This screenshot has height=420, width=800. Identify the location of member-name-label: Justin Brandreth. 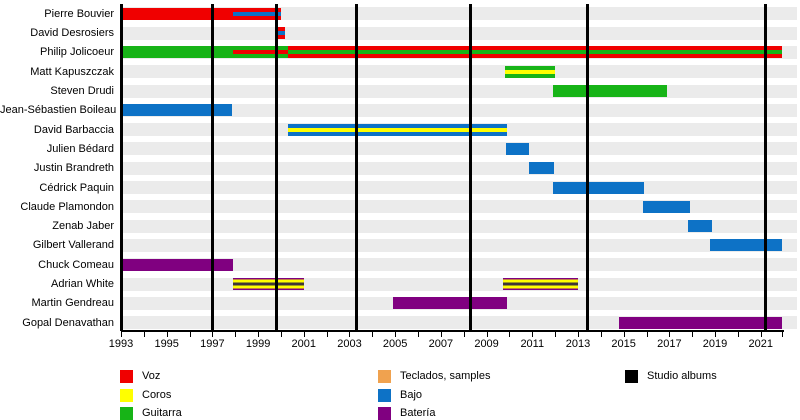
(73, 168).